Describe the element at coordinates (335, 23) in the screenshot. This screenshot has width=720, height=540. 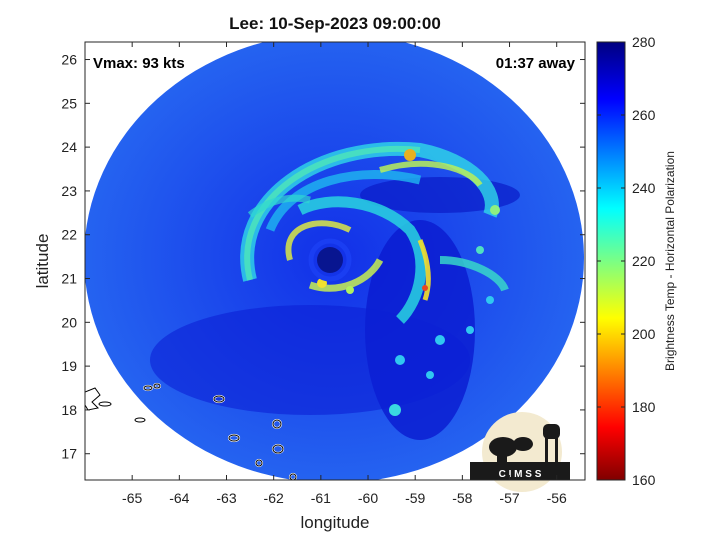
I see `plot-title: Lee: 10-Sep-2023 09:00:00` at that location.